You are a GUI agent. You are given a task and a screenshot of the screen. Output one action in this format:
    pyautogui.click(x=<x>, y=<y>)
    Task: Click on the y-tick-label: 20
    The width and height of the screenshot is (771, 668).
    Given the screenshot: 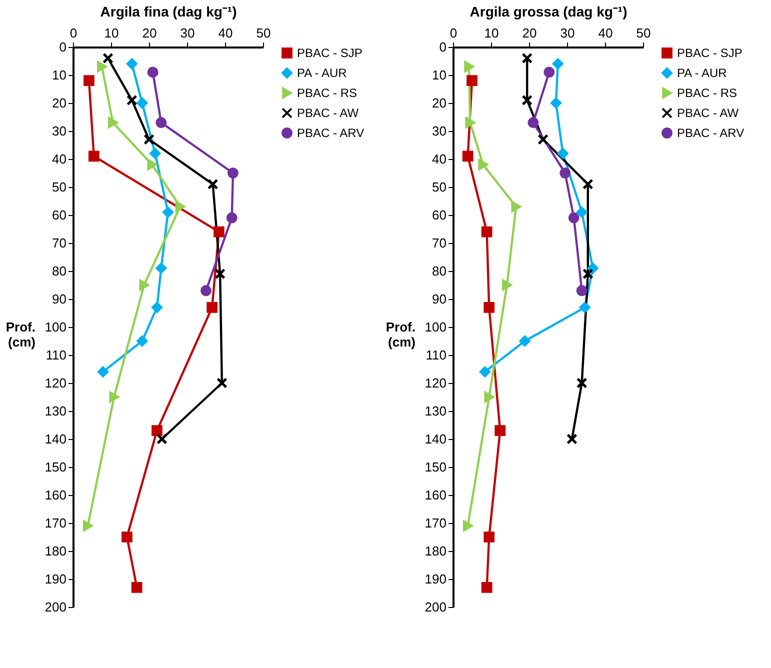 What is the action you would take?
    pyautogui.click(x=439, y=103)
    